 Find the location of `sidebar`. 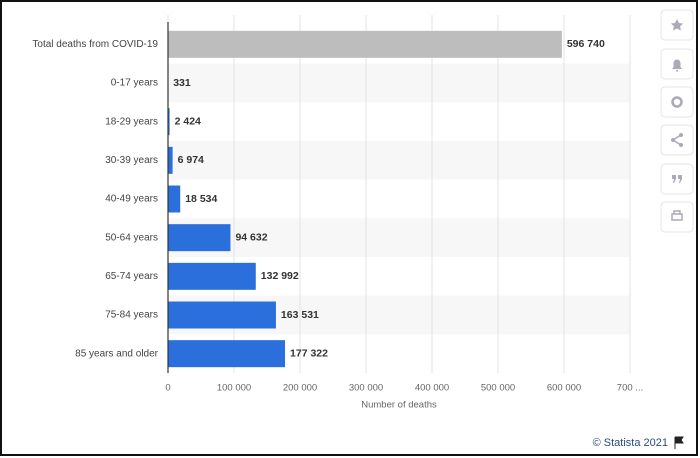

sidebar is located at coordinates (677, 121).